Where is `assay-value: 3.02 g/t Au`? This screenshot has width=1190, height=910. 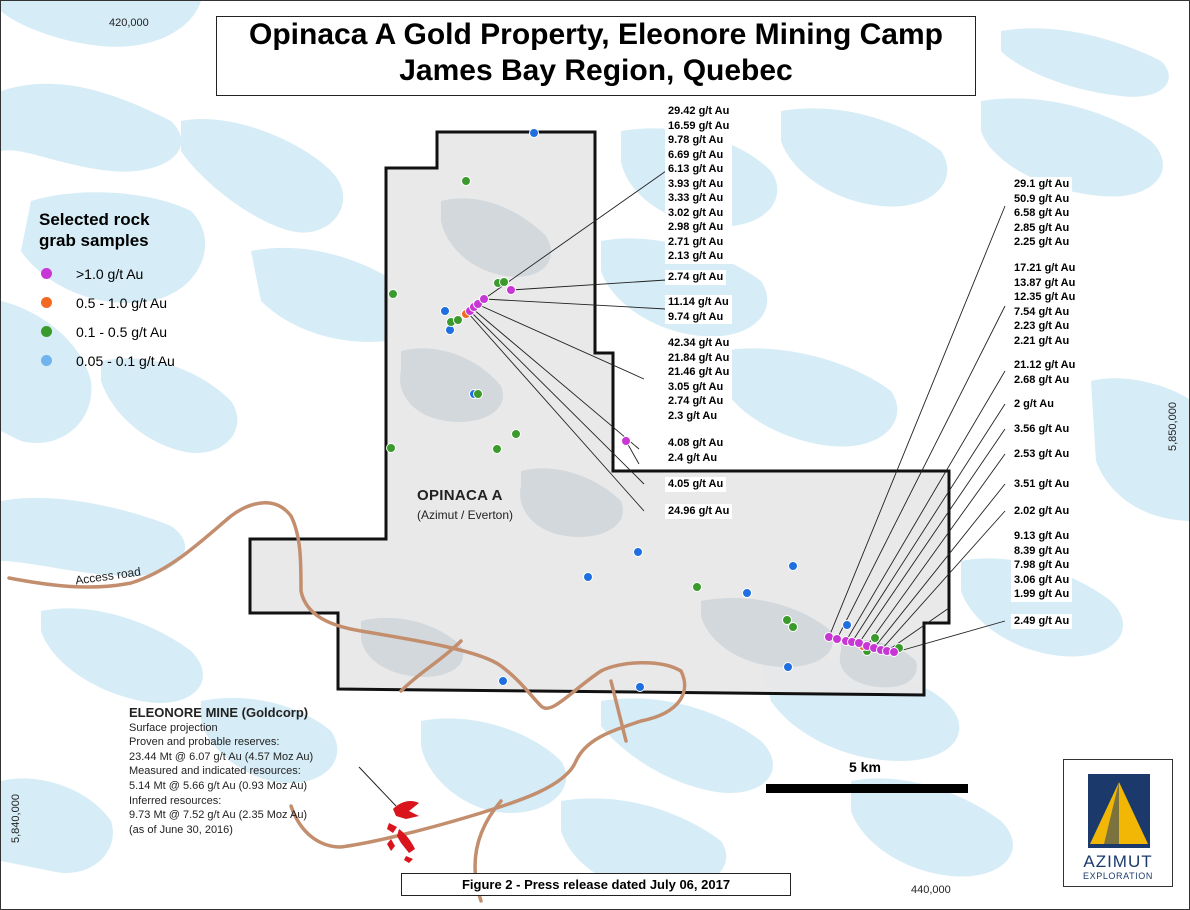 assay-value: 3.02 g/t Au is located at coordinates (696, 212).